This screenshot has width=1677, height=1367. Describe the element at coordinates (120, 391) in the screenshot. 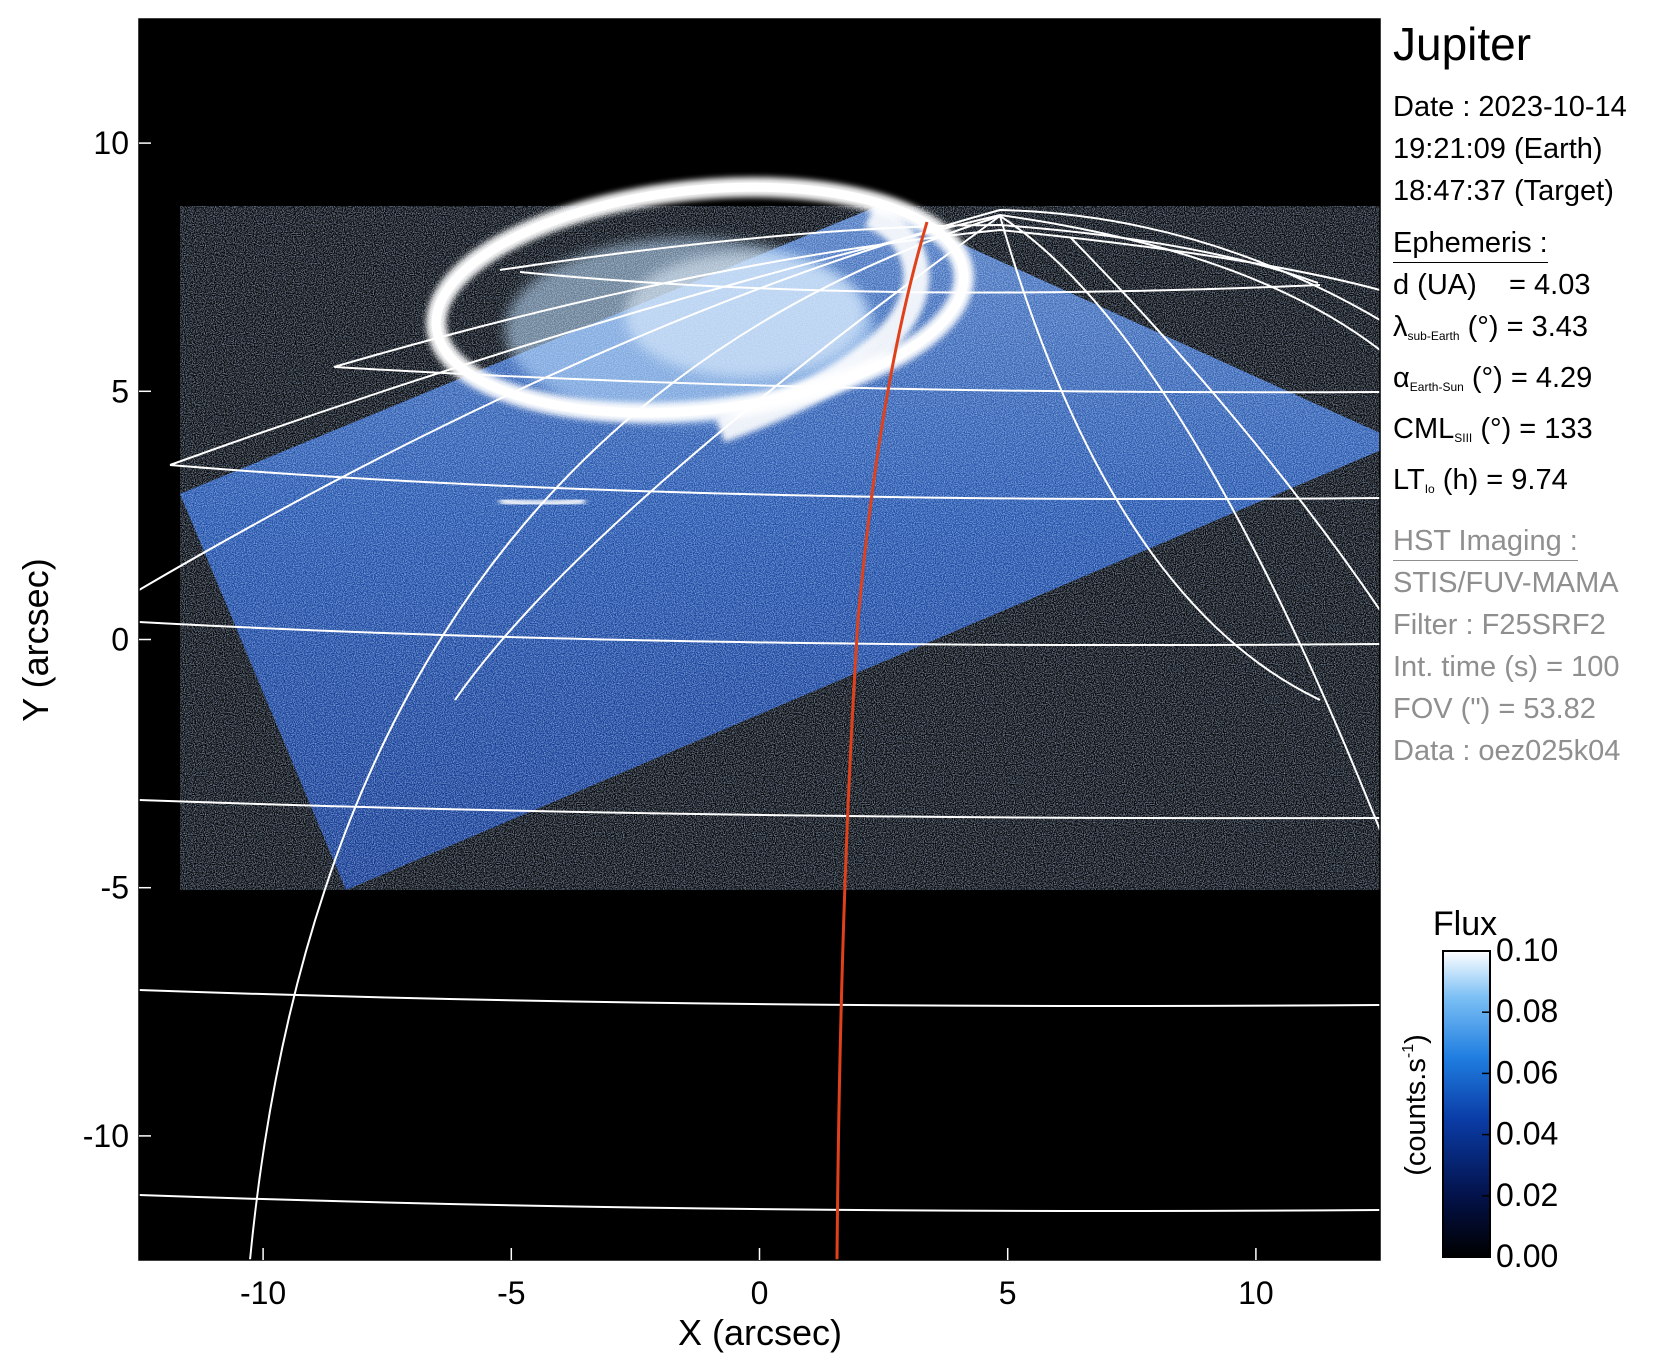

I see `y-tick-label: 5` at that location.